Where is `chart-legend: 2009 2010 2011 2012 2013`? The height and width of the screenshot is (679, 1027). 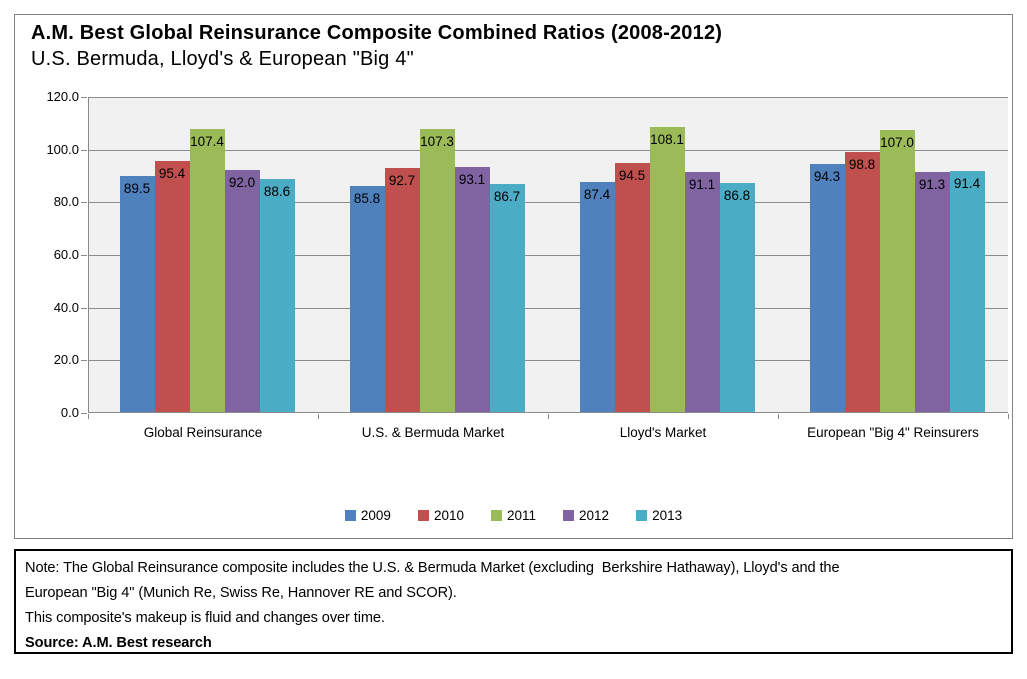
chart-legend: 2009 2010 2011 2012 2013 is located at coordinates (513, 515).